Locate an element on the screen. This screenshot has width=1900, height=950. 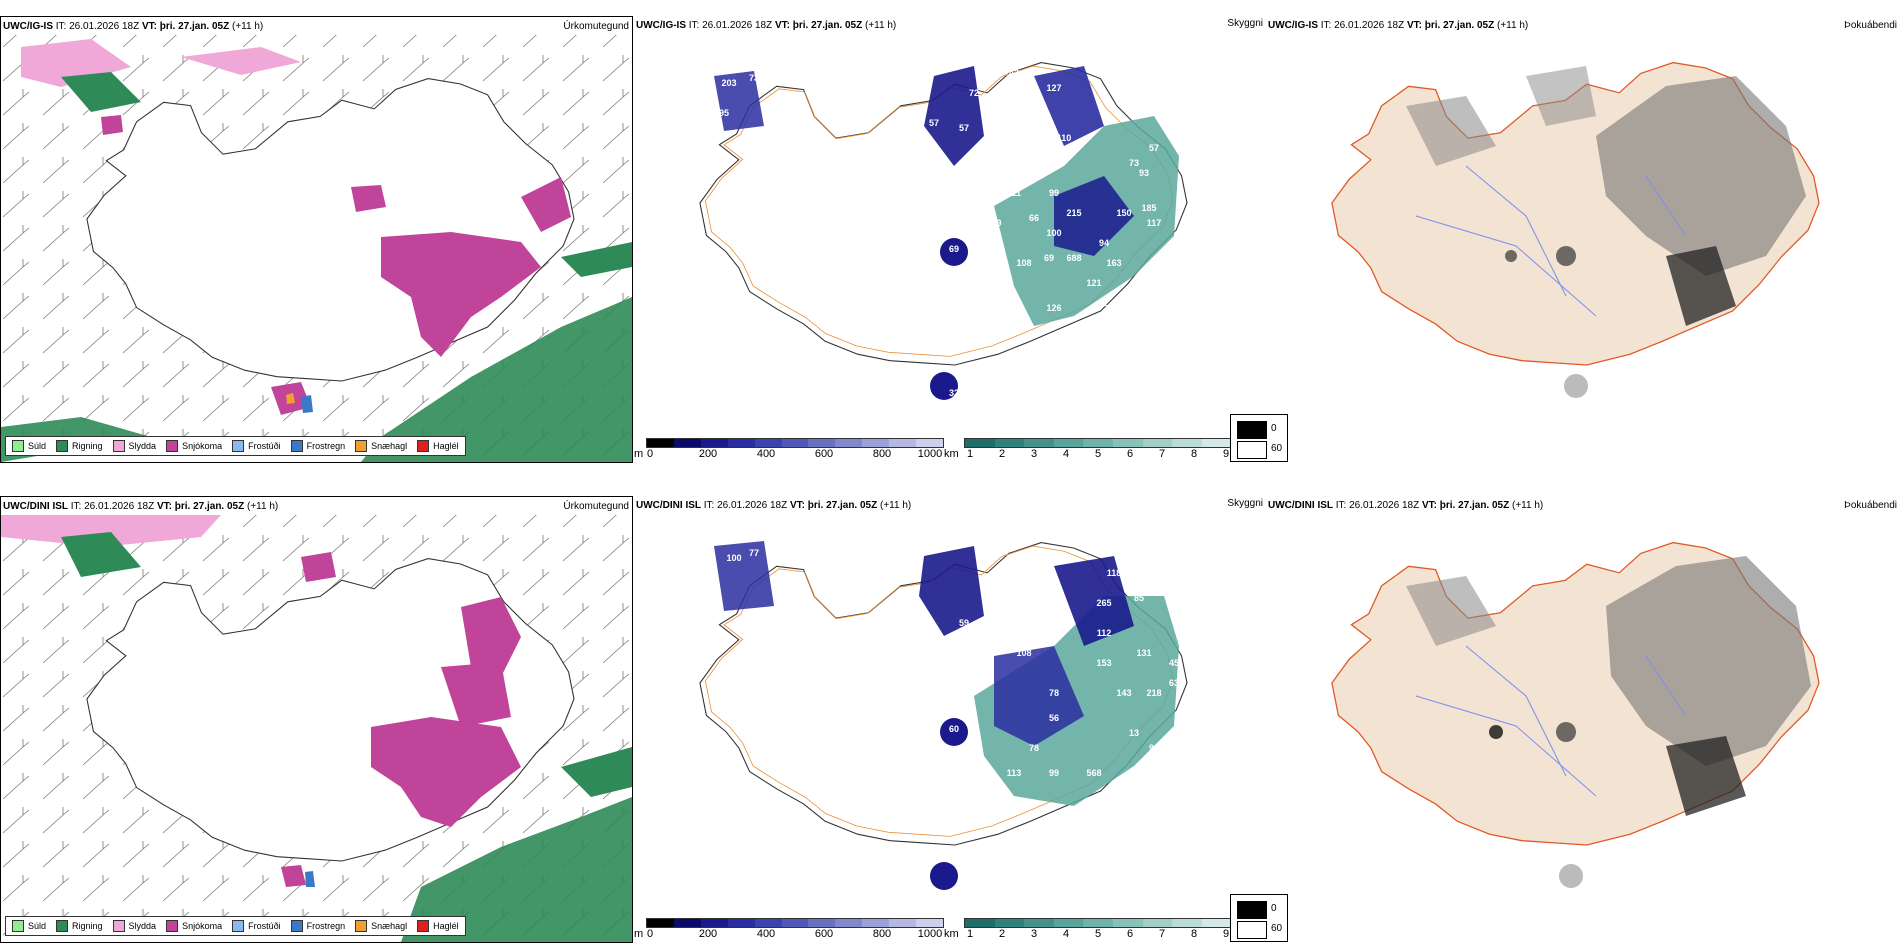
cloud-height-label: 82 is located at coordinates (1104, 303).